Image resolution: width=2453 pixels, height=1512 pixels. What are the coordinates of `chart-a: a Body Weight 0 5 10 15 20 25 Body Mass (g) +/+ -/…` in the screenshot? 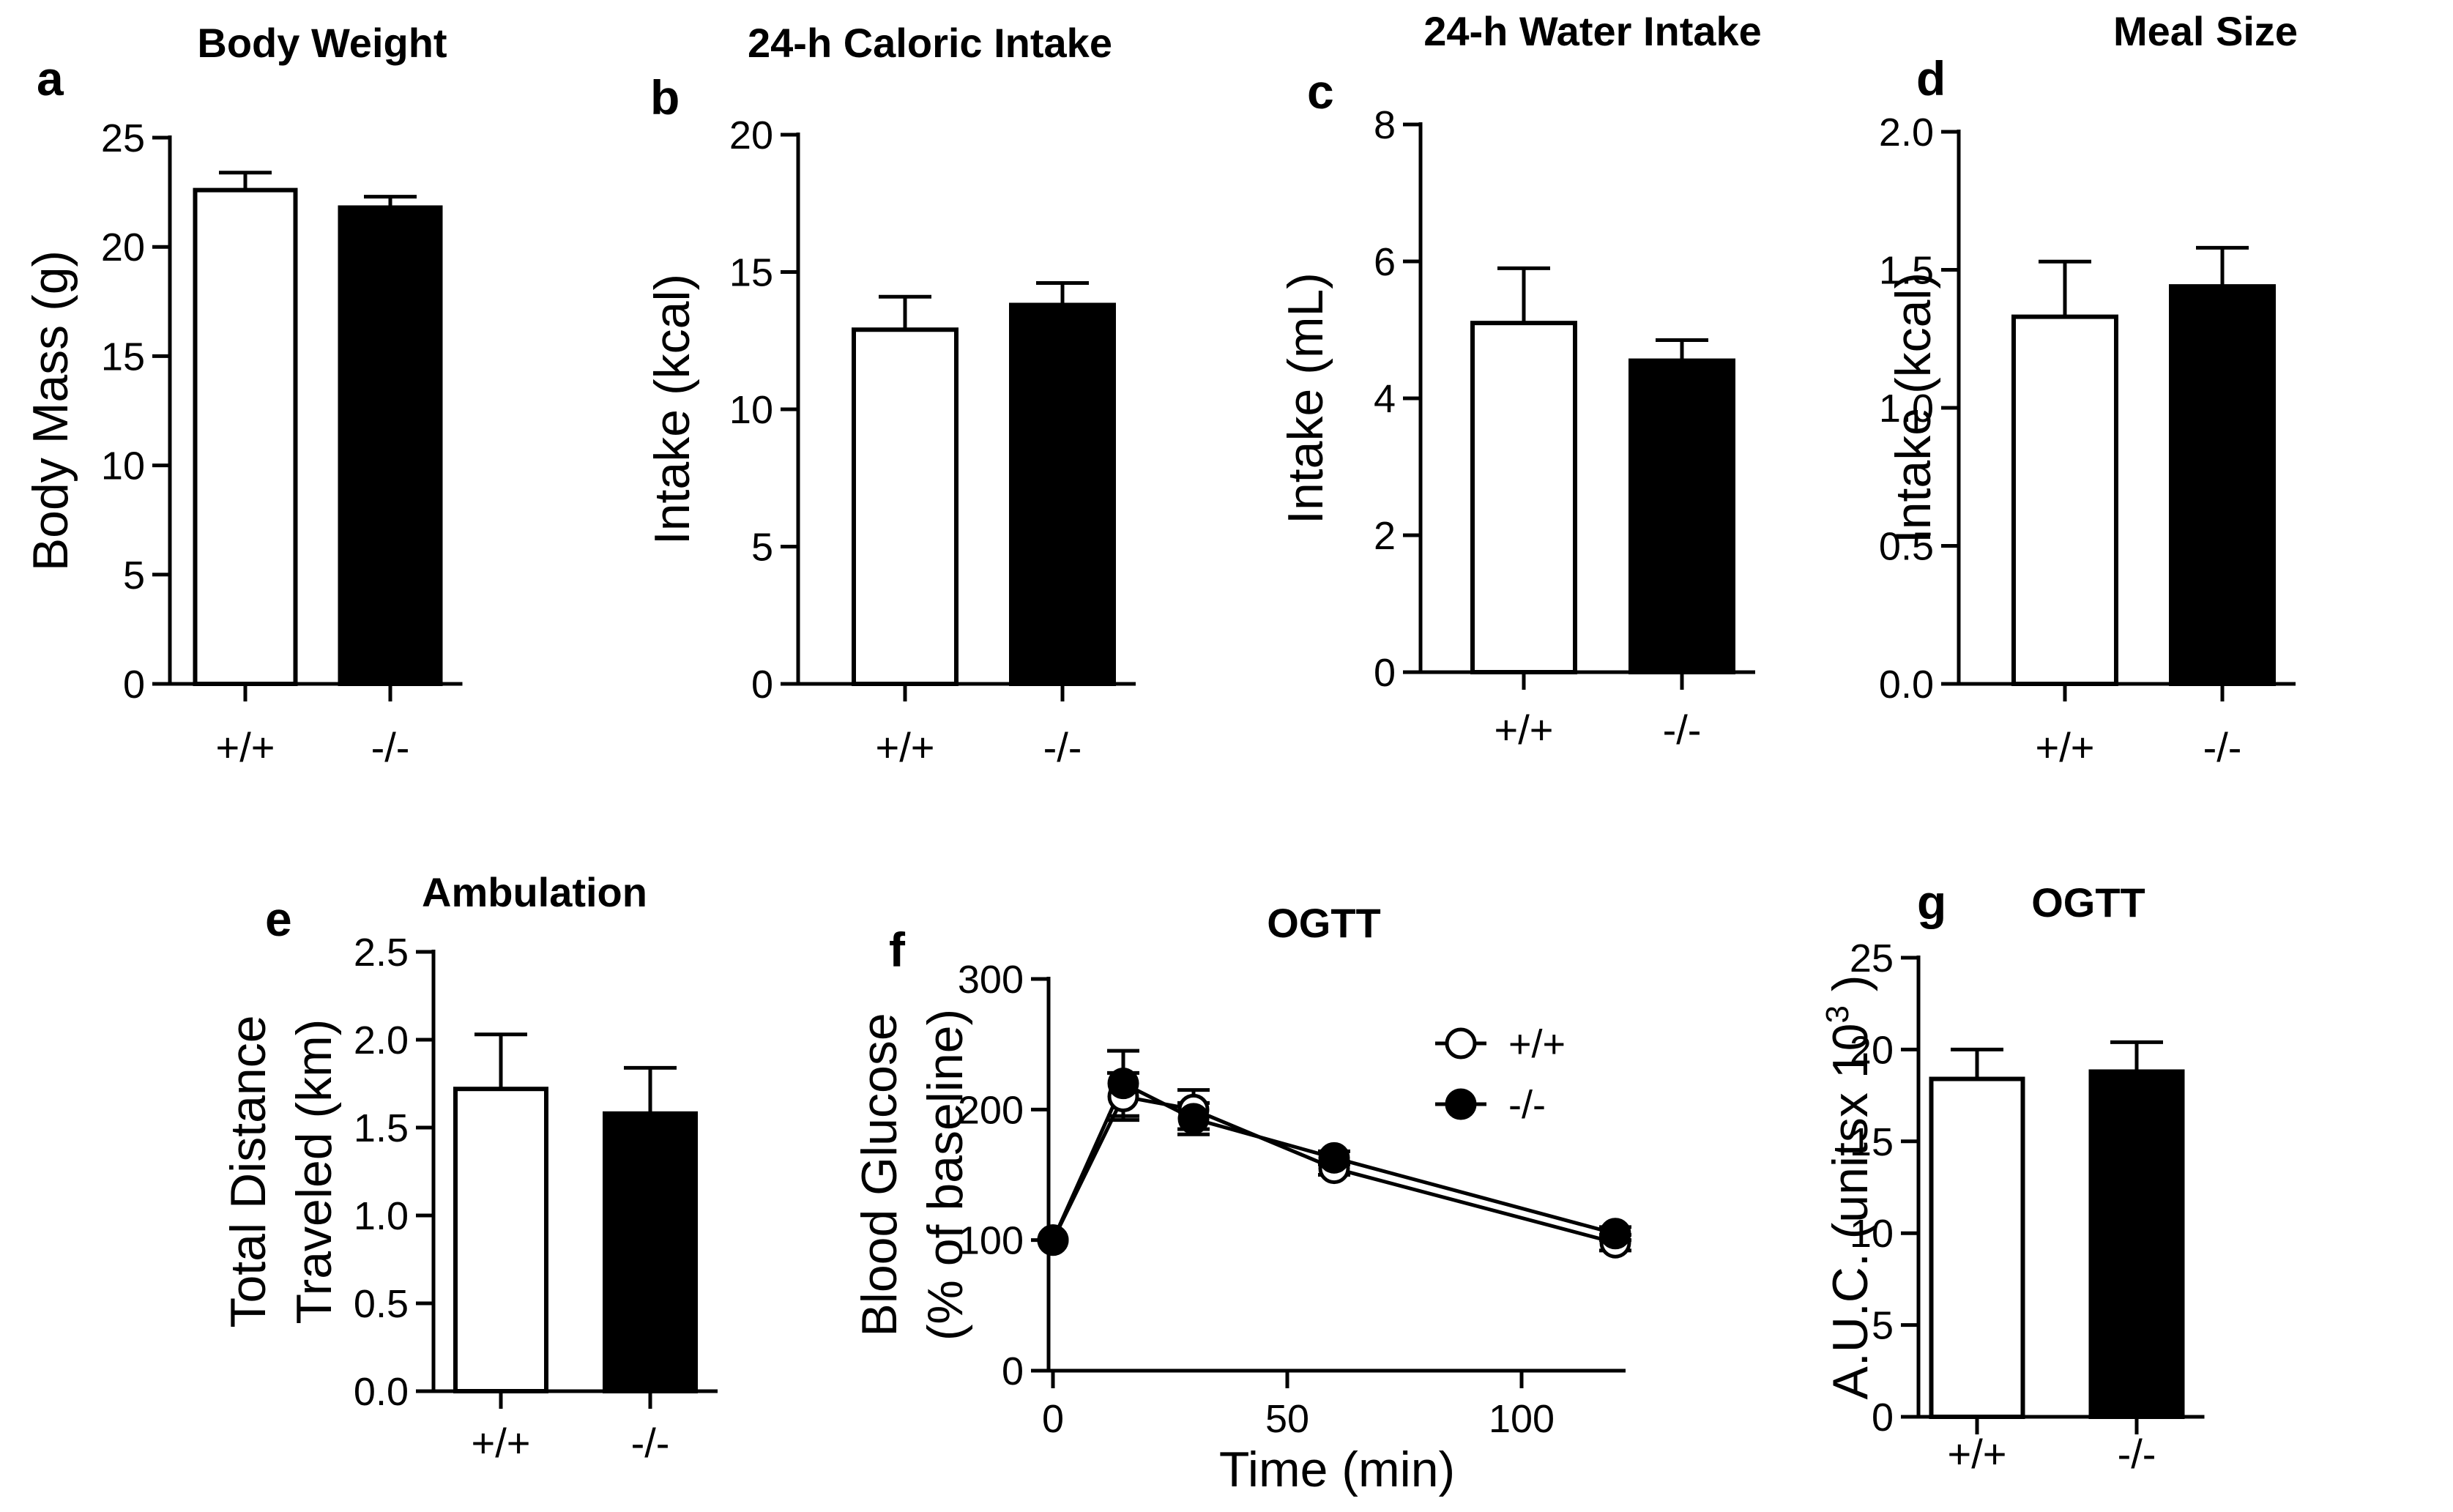 It's located at (243, 395).